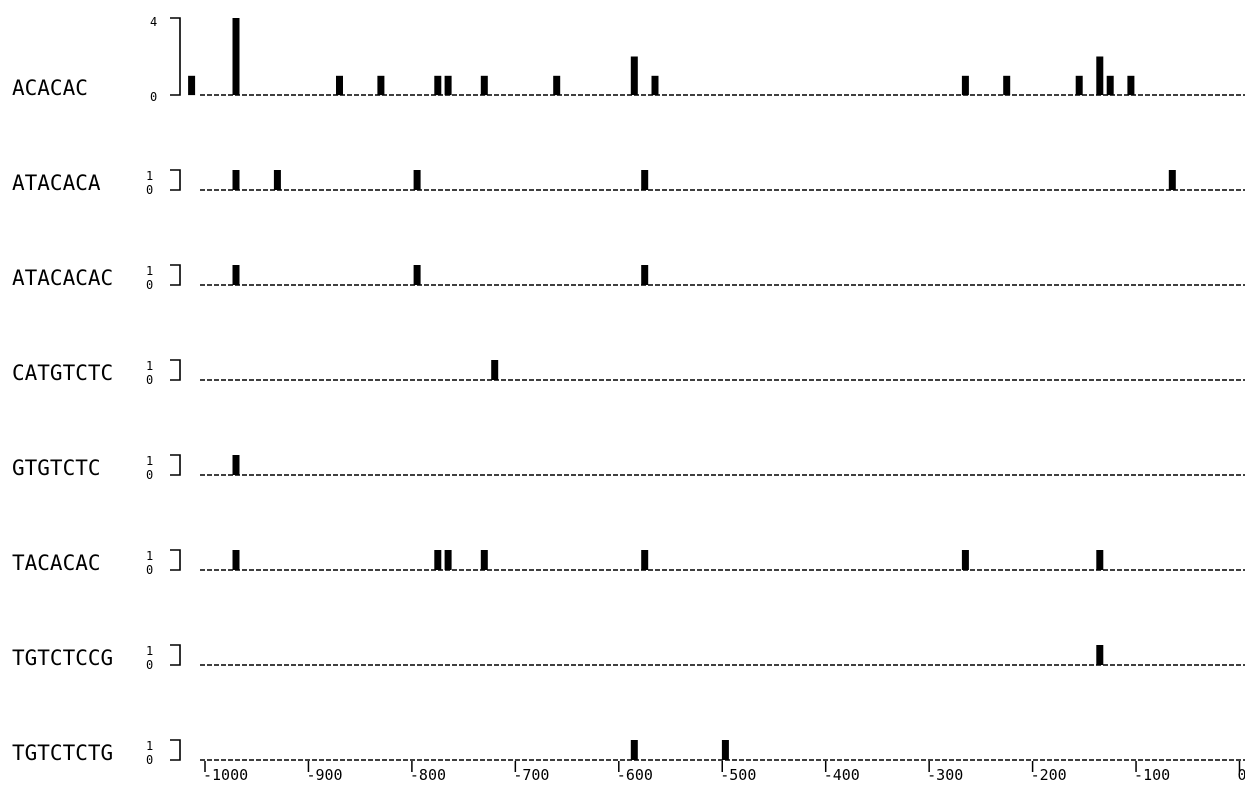 The image size is (1245, 788). Describe the element at coordinates (56, 183) in the screenshot. I see `motif-label: ATACACA` at that location.